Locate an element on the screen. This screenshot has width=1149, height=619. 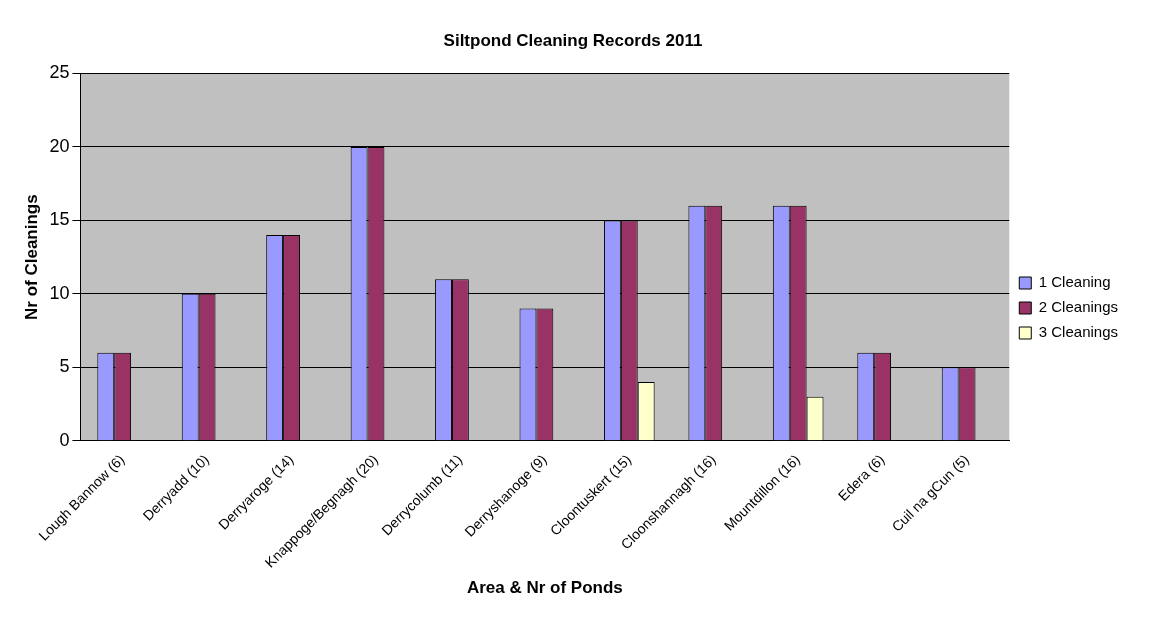
y-tick-label: 5 is located at coordinates (64, 366).